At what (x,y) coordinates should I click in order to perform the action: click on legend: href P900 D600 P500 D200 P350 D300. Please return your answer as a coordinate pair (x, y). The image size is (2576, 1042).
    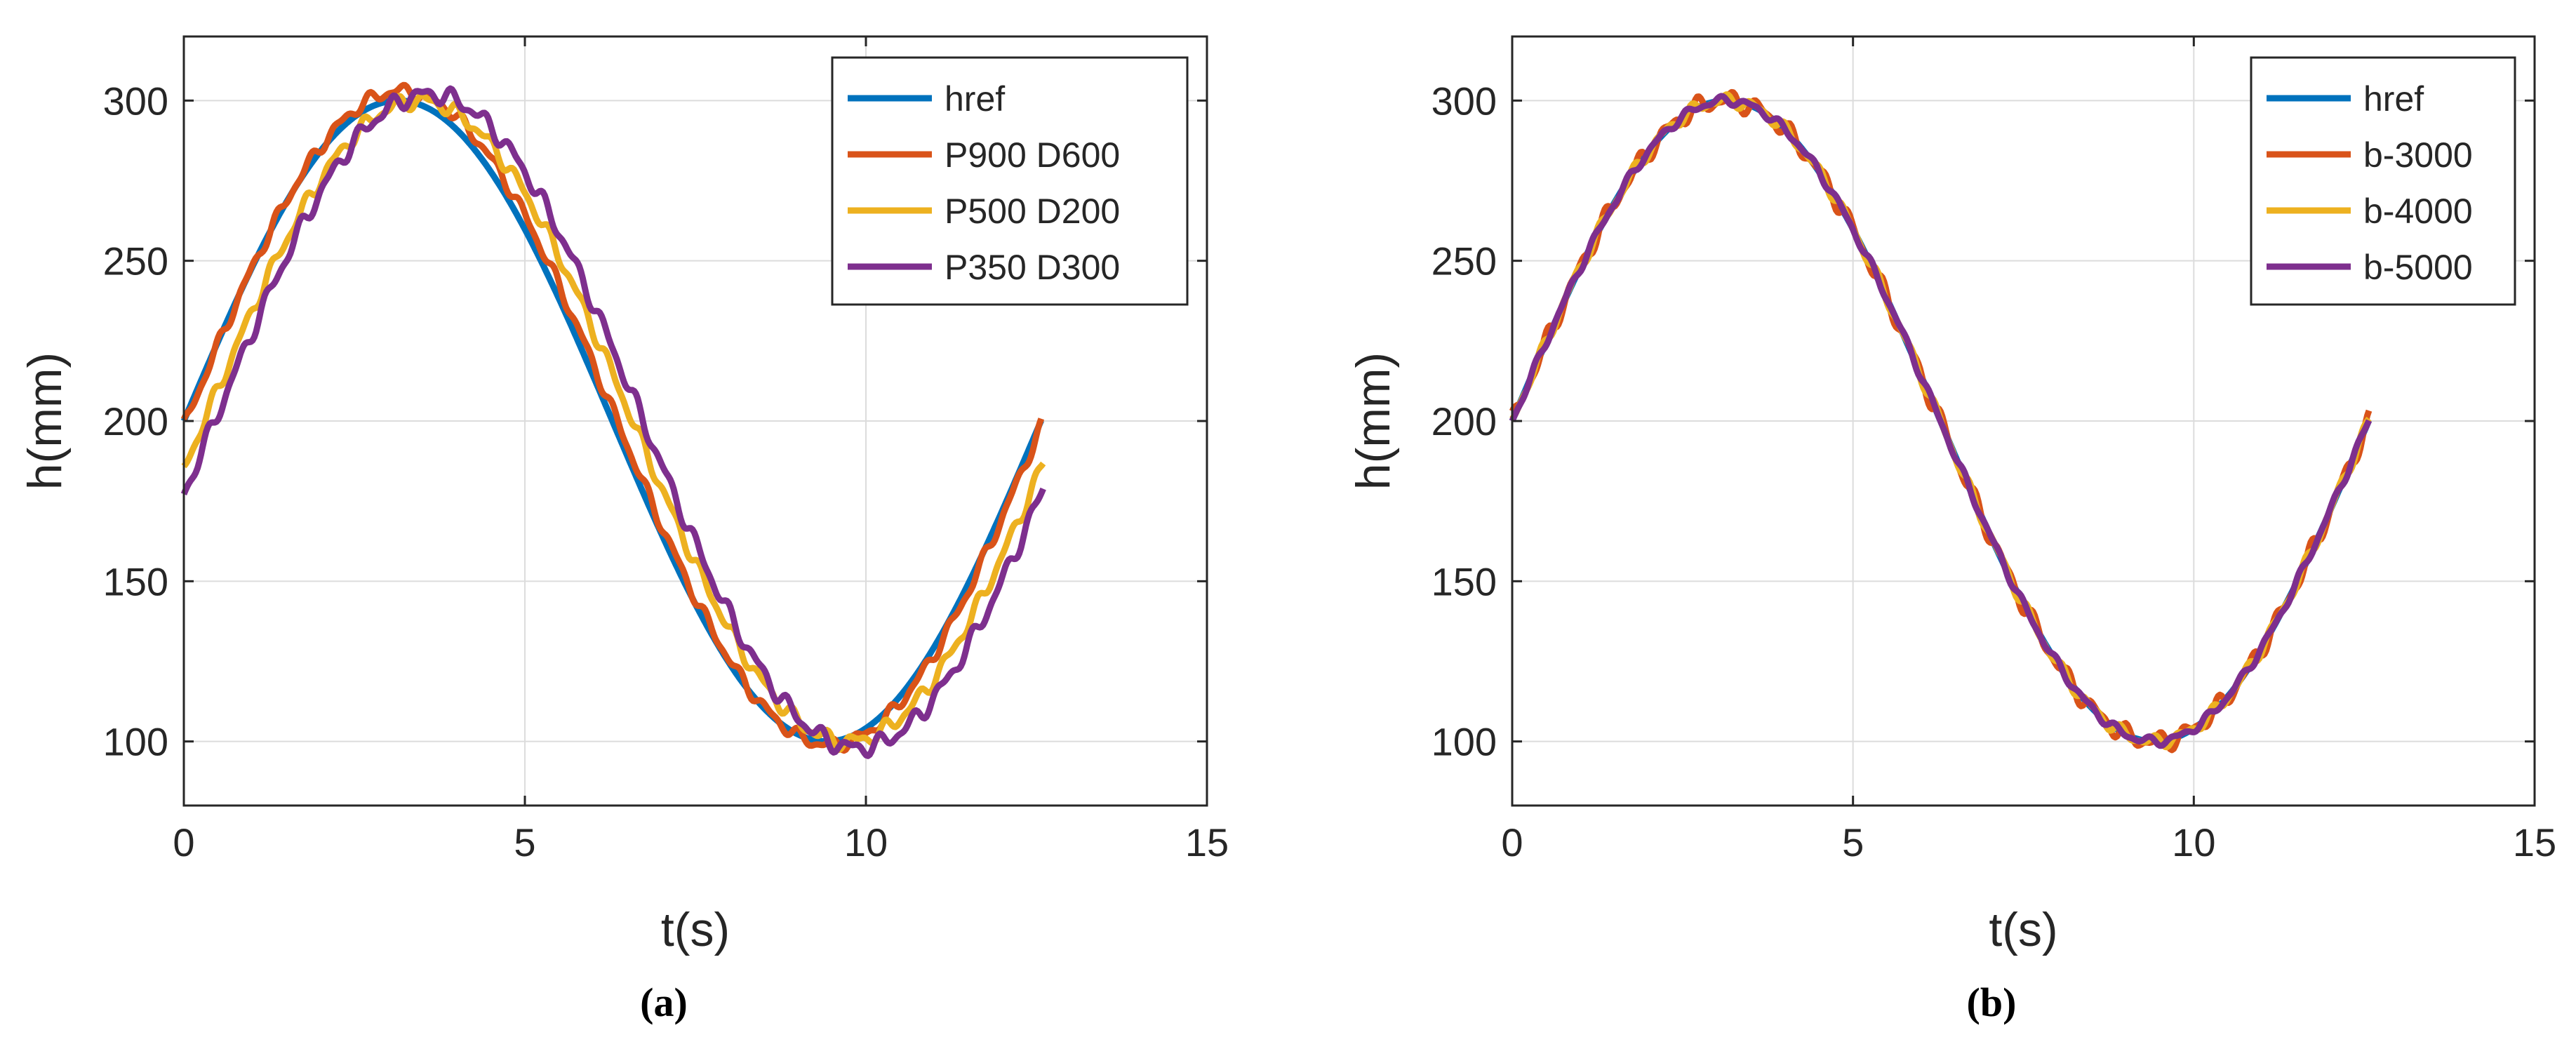
    Looking at the image, I should click on (1010, 181).